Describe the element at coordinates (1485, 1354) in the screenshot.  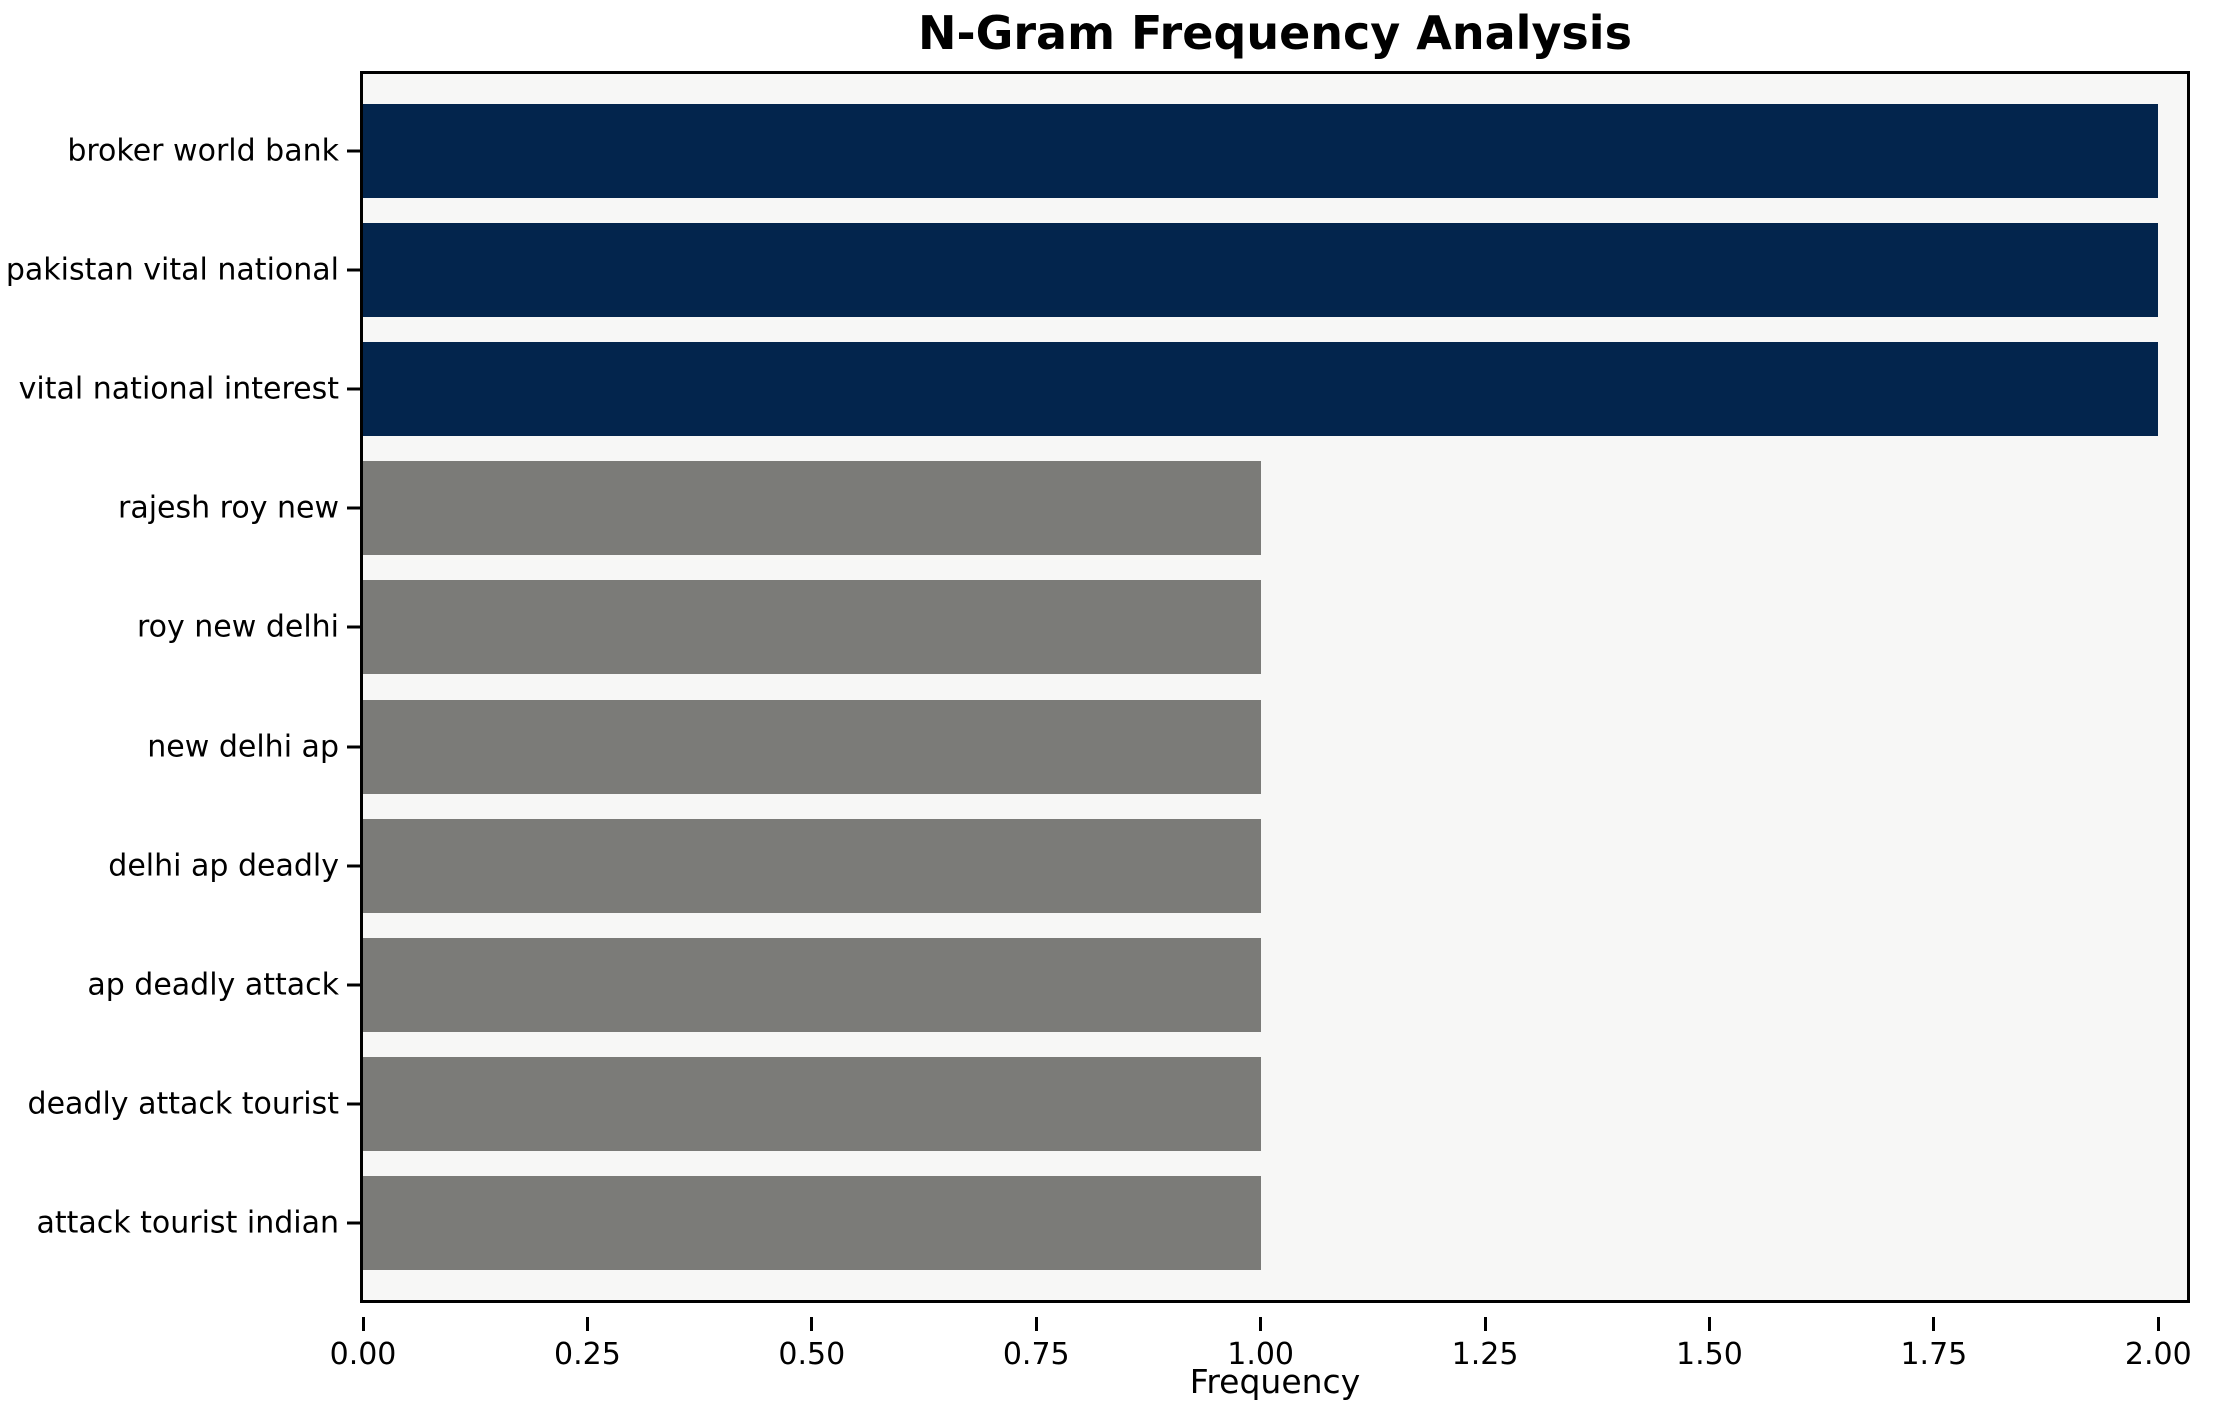
I see `x-tick-label: 1.25` at that location.